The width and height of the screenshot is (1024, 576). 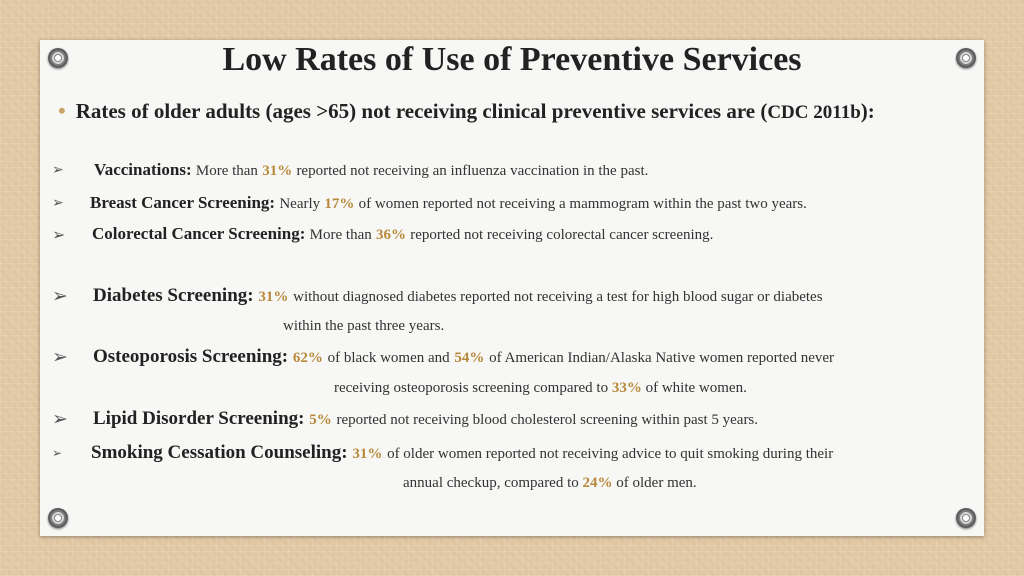 What do you see at coordinates (307, 358) in the screenshot?
I see `percent-value: 62%` at bounding box center [307, 358].